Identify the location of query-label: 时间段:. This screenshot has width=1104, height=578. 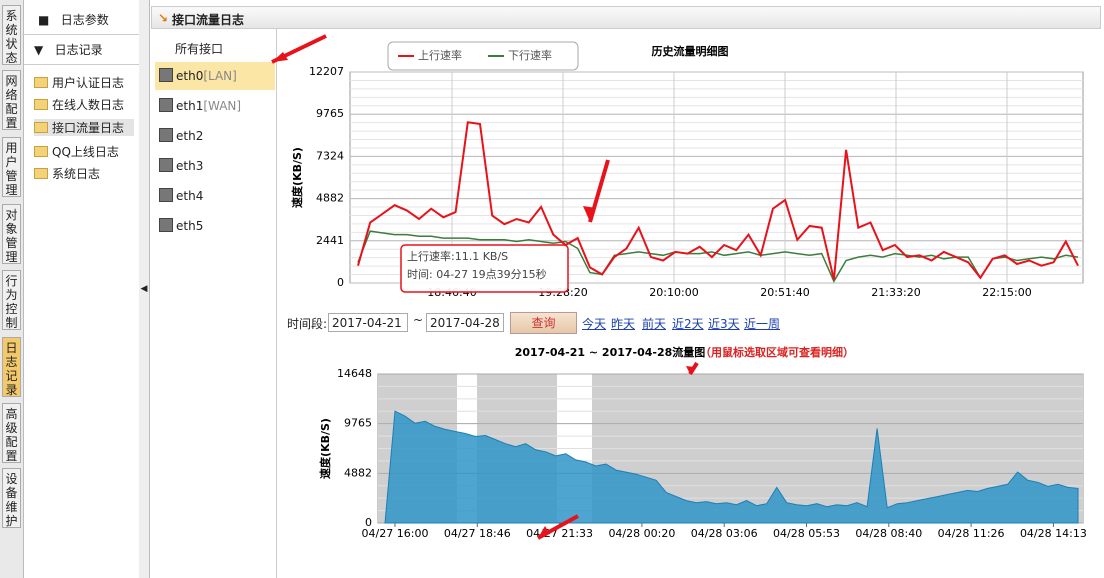
(307, 324).